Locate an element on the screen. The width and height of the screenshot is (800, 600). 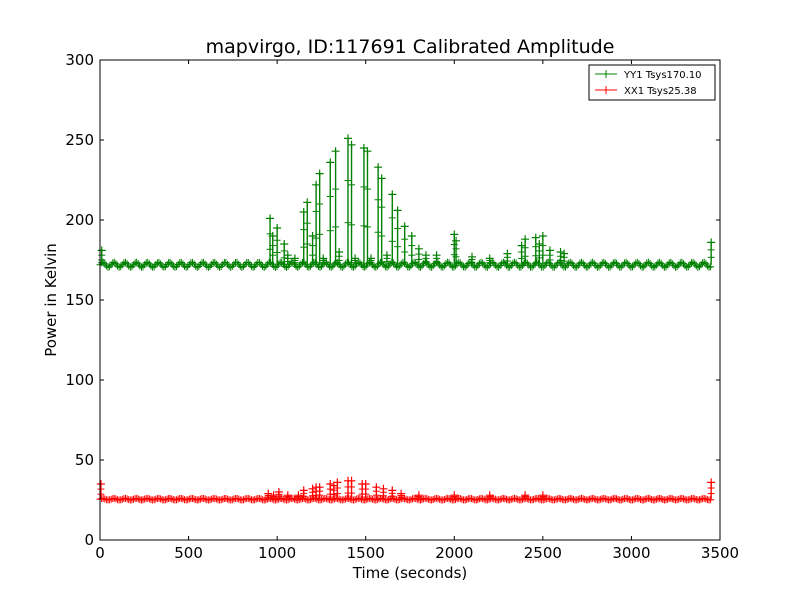
chart-title: mapvirgo, ID:117691 Calibrated Amplitude is located at coordinates (410, 47).